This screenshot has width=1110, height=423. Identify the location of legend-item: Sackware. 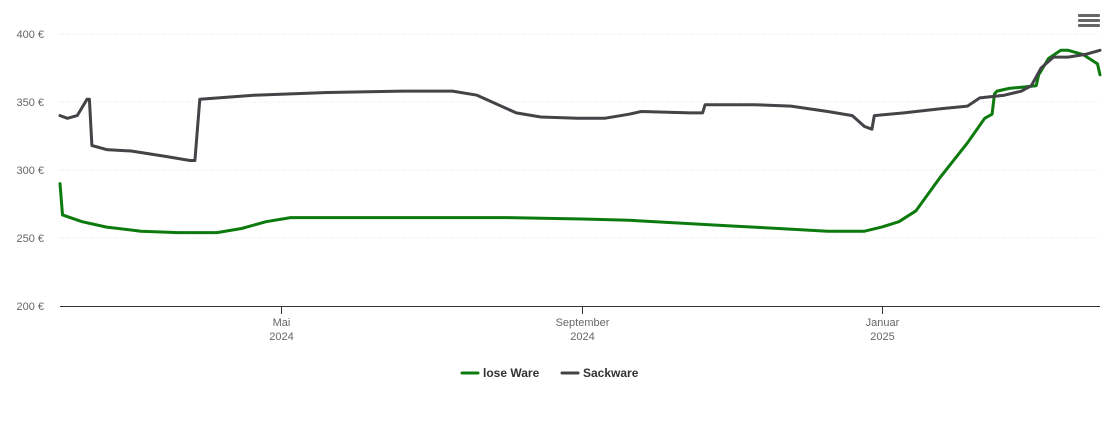
(599, 373).